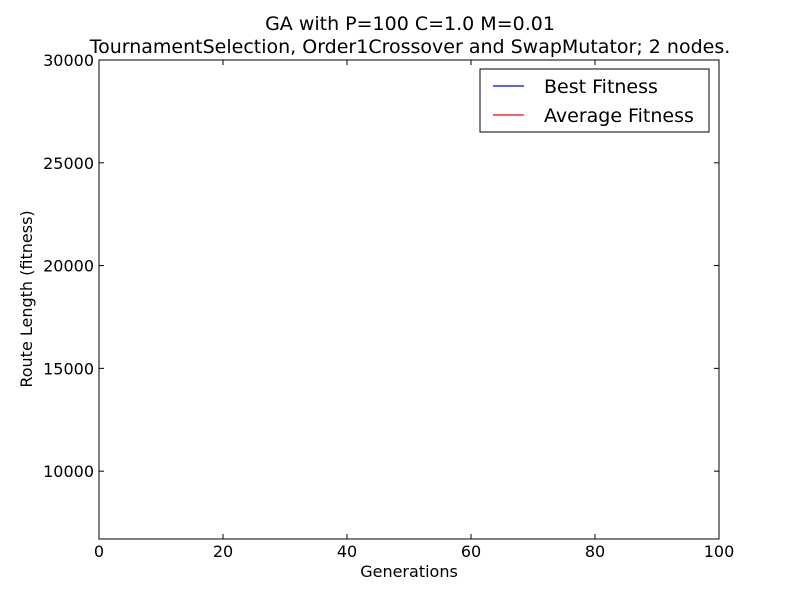 This screenshot has height=600, width=800. What do you see at coordinates (601, 87) in the screenshot?
I see `legend-label-best-fitness: Best Fitness` at bounding box center [601, 87].